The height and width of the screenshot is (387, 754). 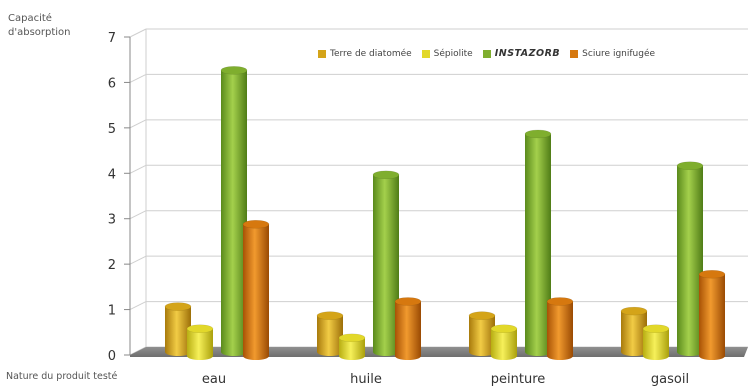 What do you see at coordinates (119, 197) in the screenshot?
I see `y-axis: 0 1 2 3 4 5 6 7` at bounding box center [119, 197].